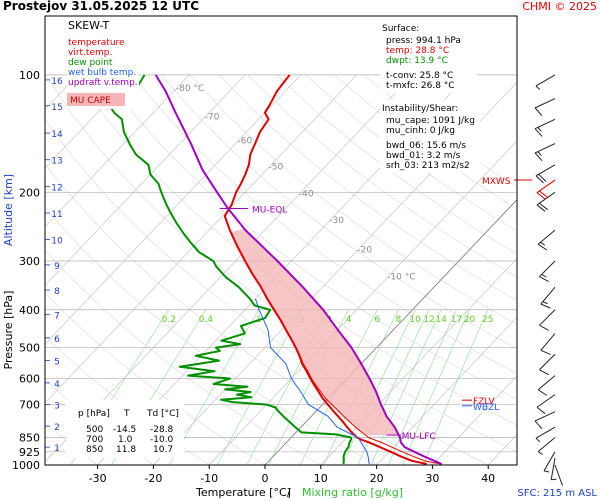  I want to click on altitude-tick-label: 14, so click(57, 135).